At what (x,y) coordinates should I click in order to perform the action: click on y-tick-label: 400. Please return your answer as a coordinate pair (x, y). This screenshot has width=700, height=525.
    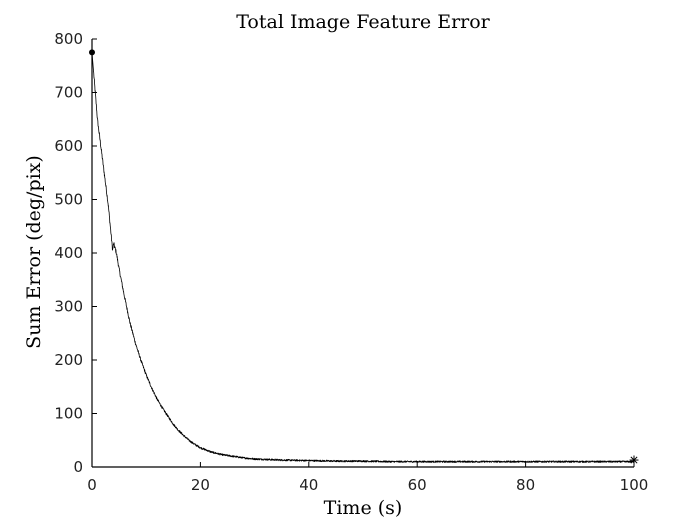
    Looking at the image, I should click on (68, 253).